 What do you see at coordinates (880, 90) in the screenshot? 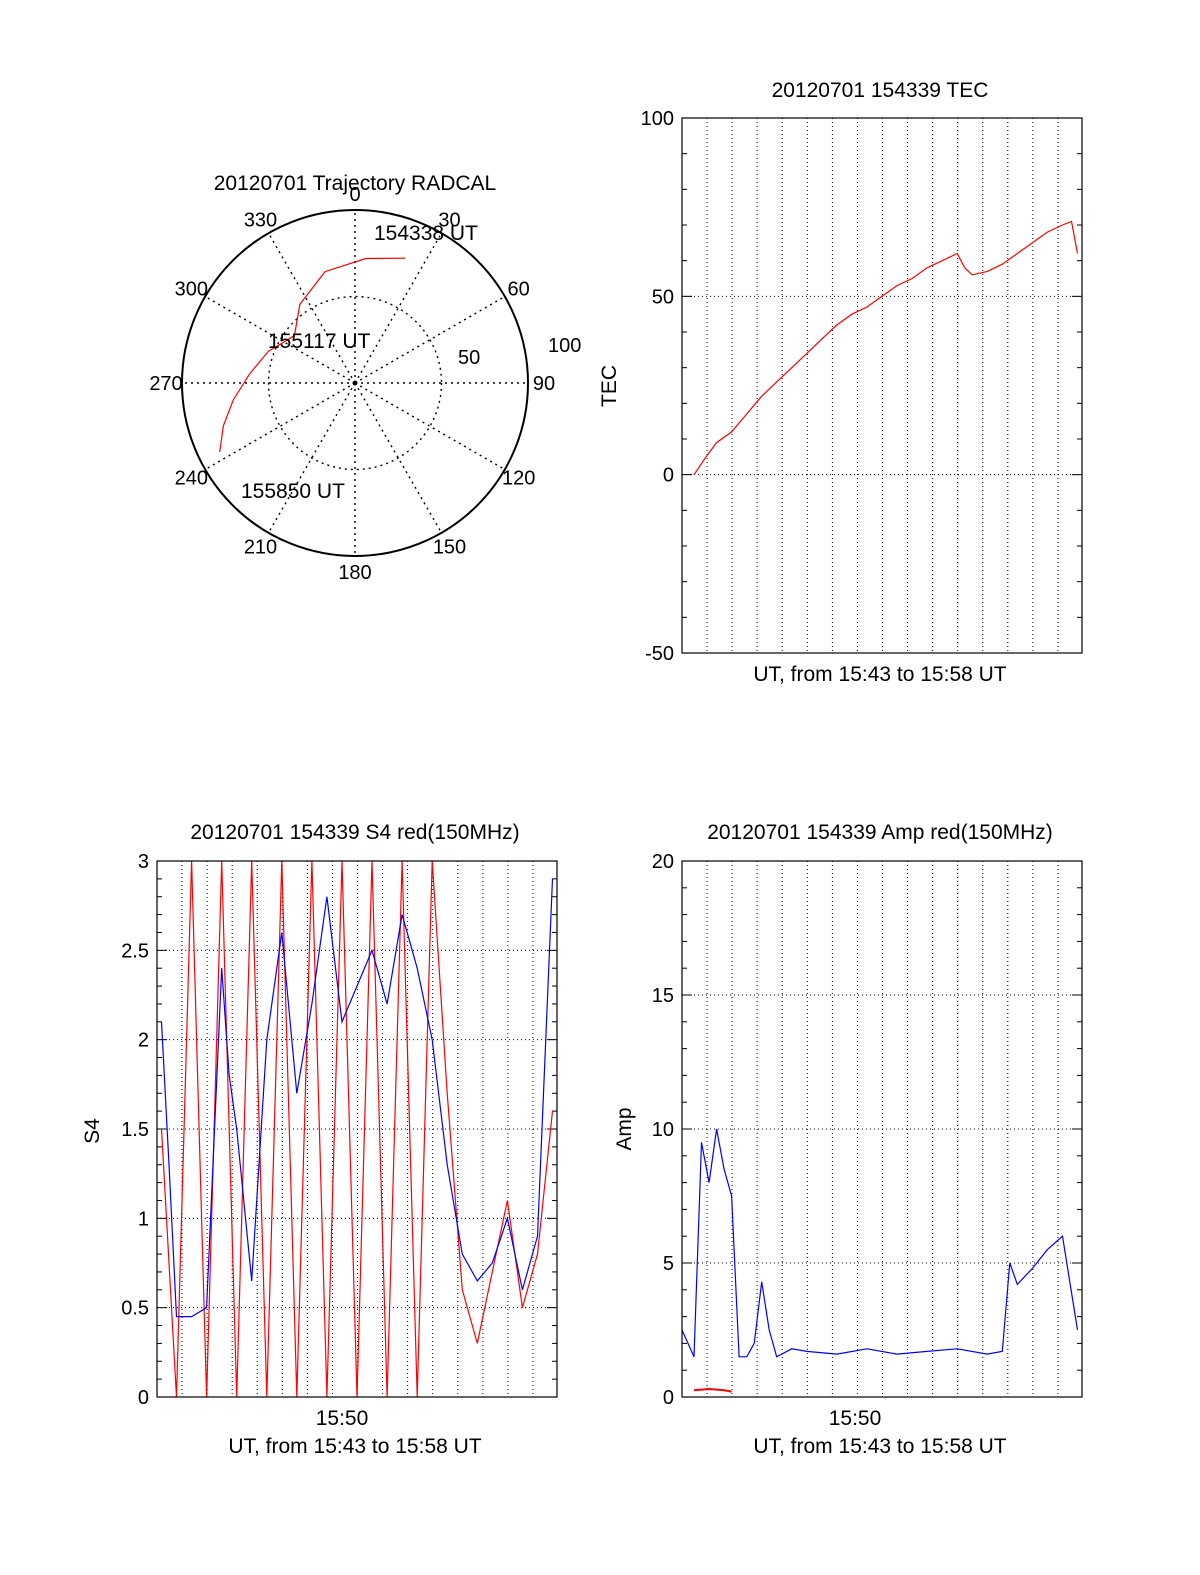
I see `tec-title: 20120701 154339 TEC` at bounding box center [880, 90].